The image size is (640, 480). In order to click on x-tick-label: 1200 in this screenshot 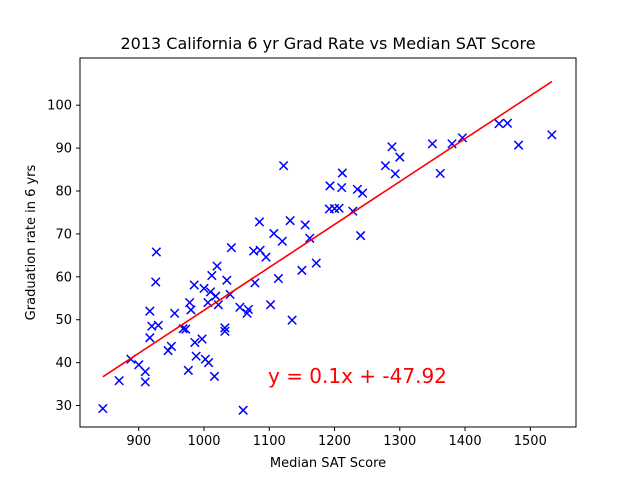, I will do `click(334, 441)`.